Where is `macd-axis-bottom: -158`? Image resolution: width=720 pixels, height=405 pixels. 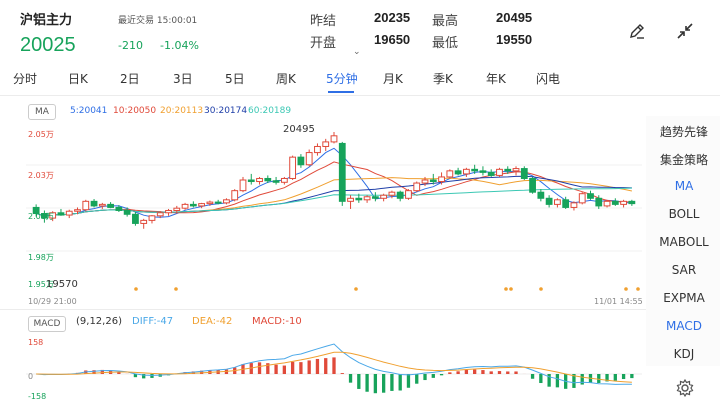 macd-axis-bottom: -158 is located at coordinates (37, 396).